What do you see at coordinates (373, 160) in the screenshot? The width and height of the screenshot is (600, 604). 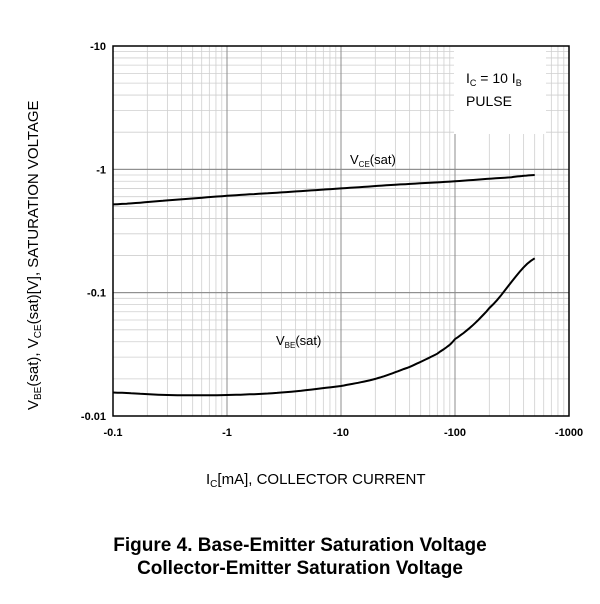 I see `series-label-vce: VCE(sat)` at bounding box center [373, 160].